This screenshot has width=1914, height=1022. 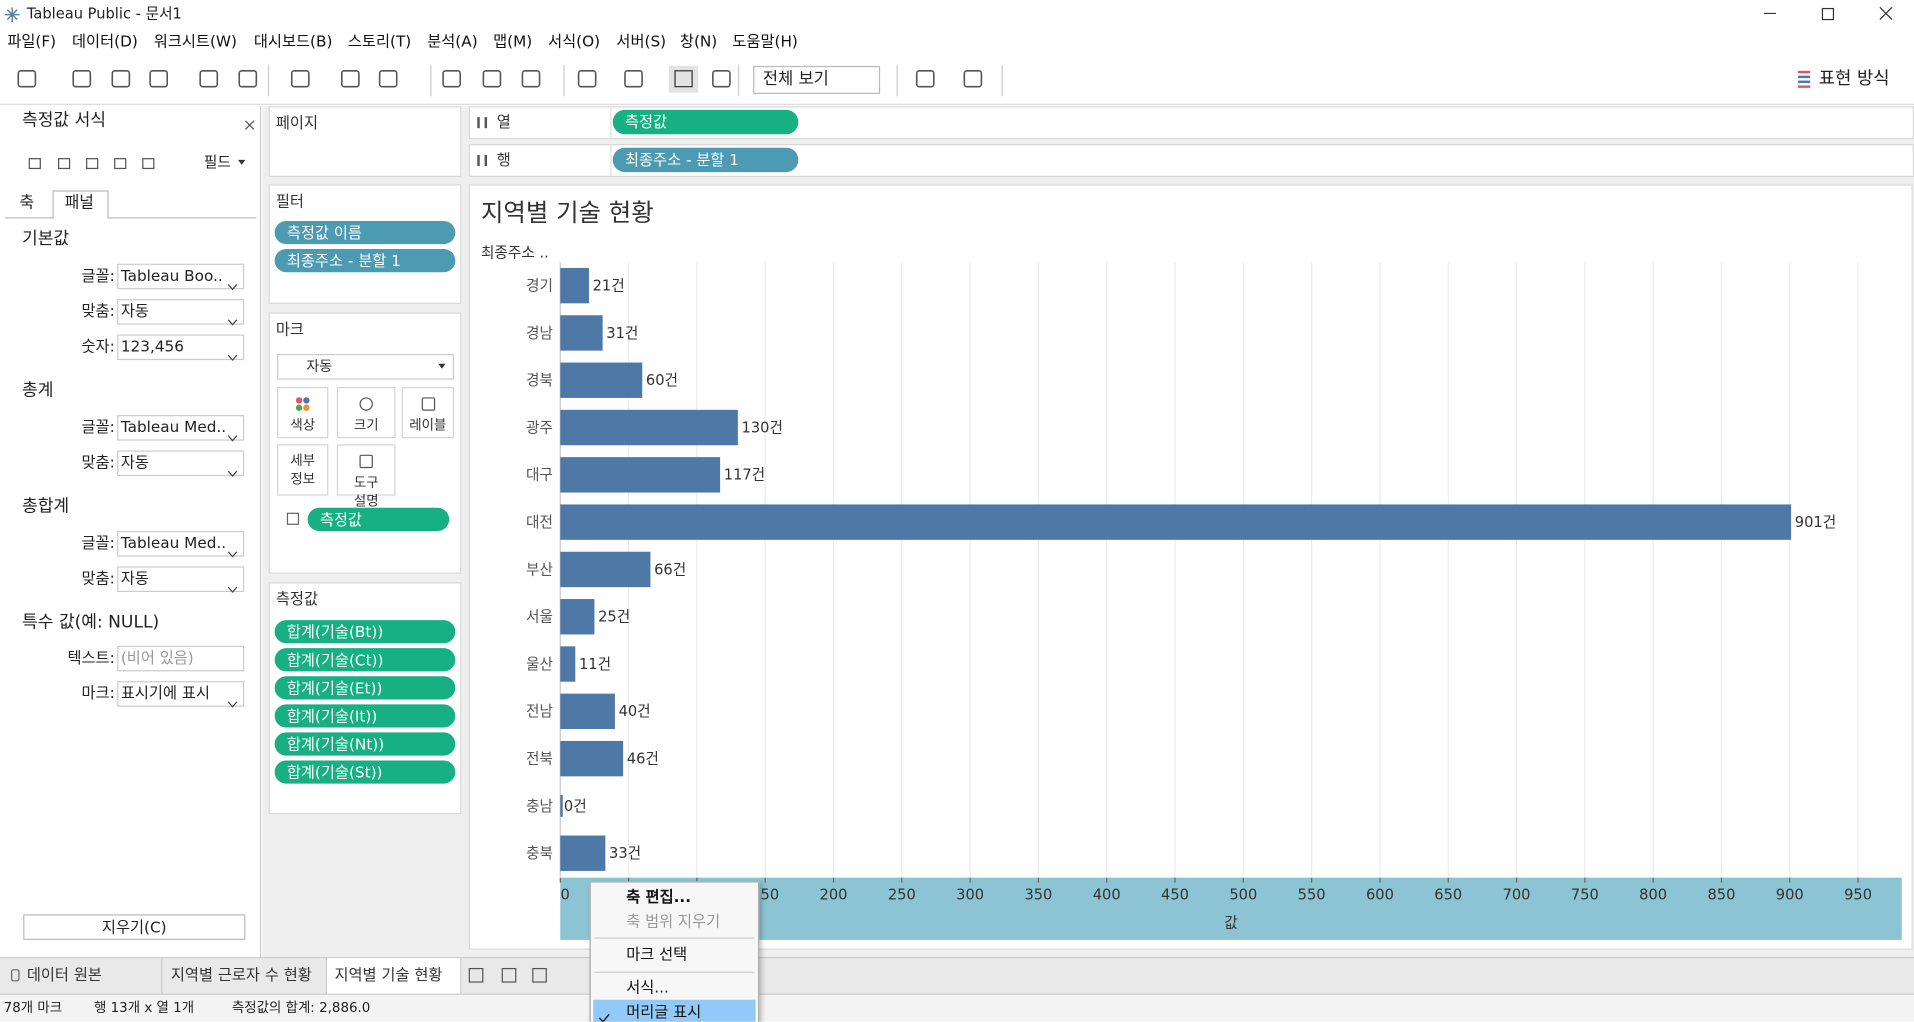 I want to click on clear-button-box, so click(x=134, y=927).